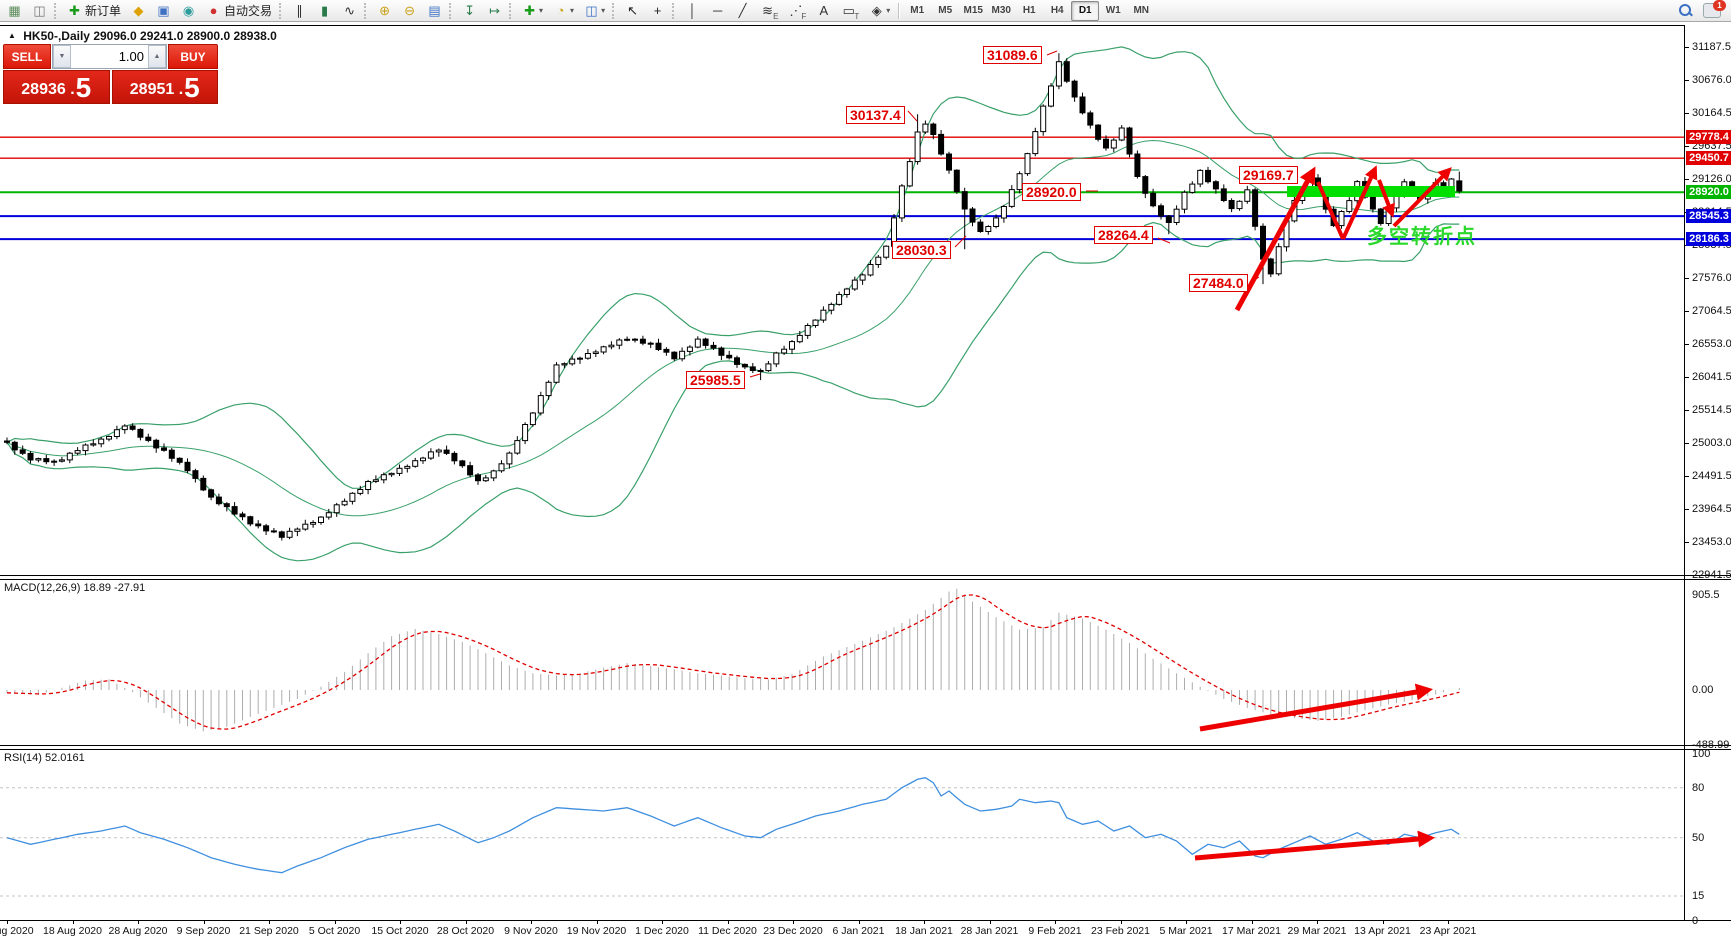 The image size is (1731, 941). I want to click on zoom-in-button: ⊕, so click(384, 11).